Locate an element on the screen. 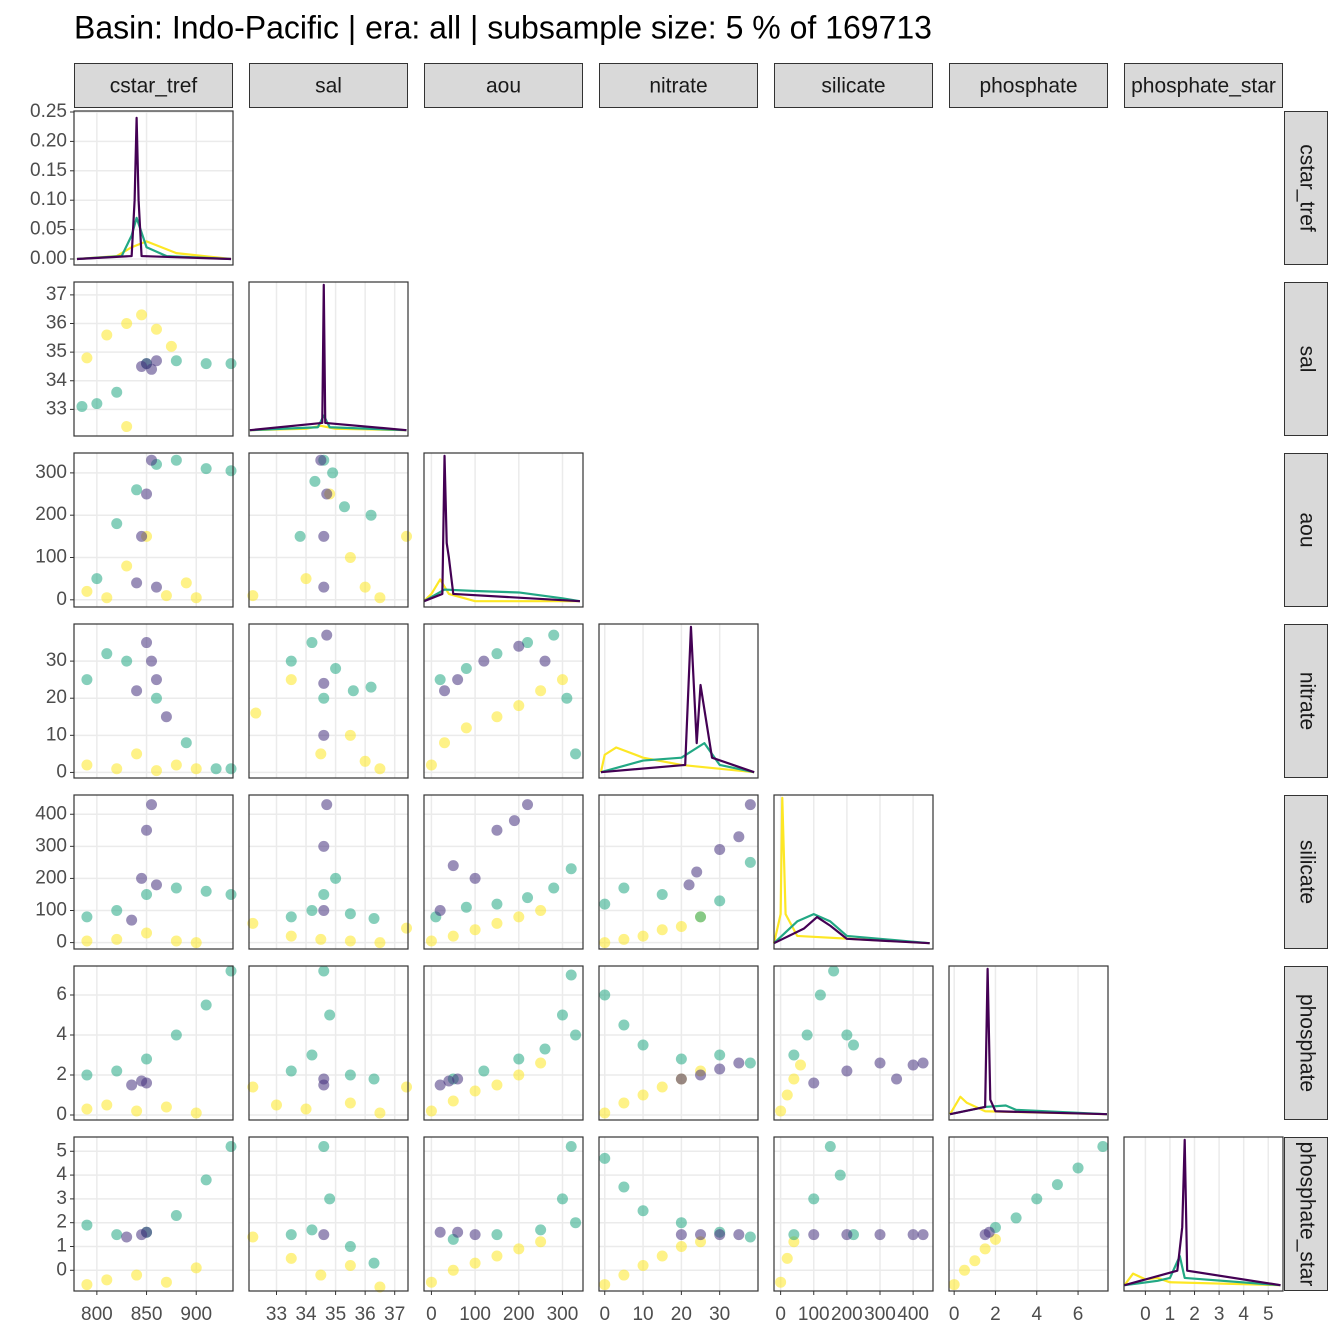  strip-label: phosphate is located at coordinates (1306, 1043).